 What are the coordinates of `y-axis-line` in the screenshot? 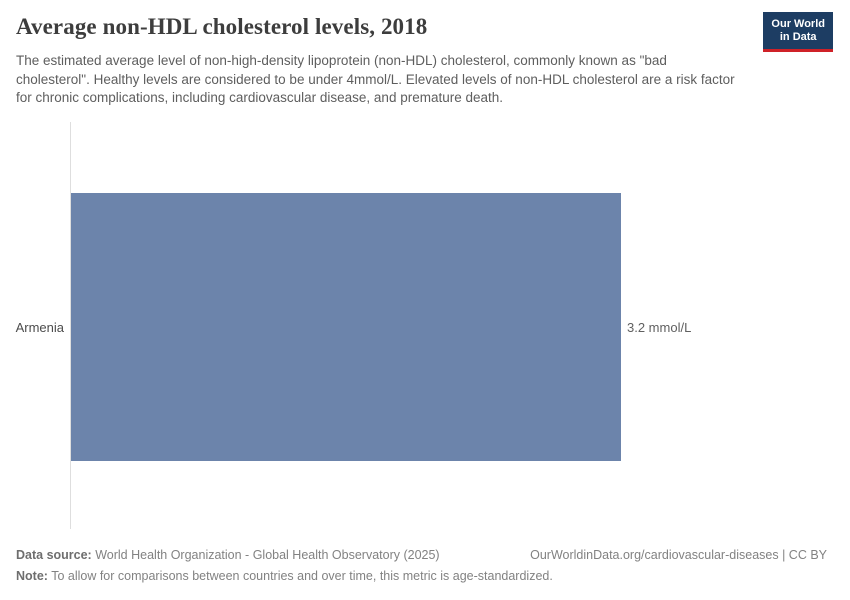 It's located at (70, 325).